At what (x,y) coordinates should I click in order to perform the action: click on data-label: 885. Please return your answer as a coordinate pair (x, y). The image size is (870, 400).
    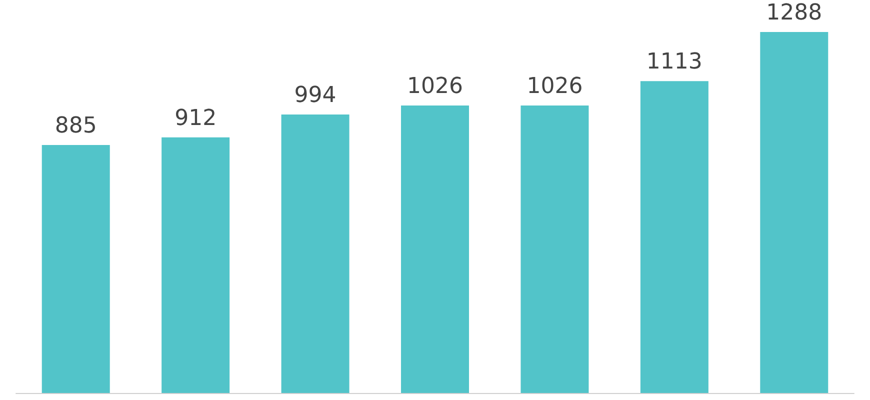
    Looking at the image, I should click on (75, 125).